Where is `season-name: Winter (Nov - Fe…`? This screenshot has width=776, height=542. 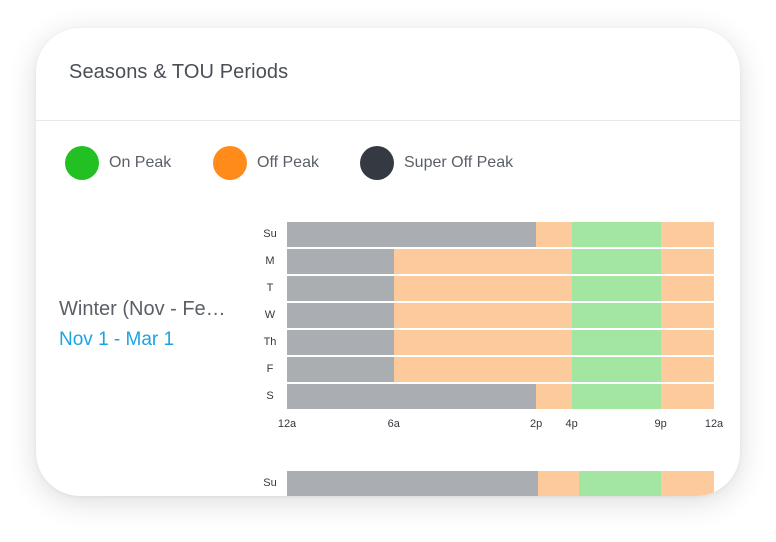 season-name: Winter (Nov - Fe… is located at coordinates (142, 309).